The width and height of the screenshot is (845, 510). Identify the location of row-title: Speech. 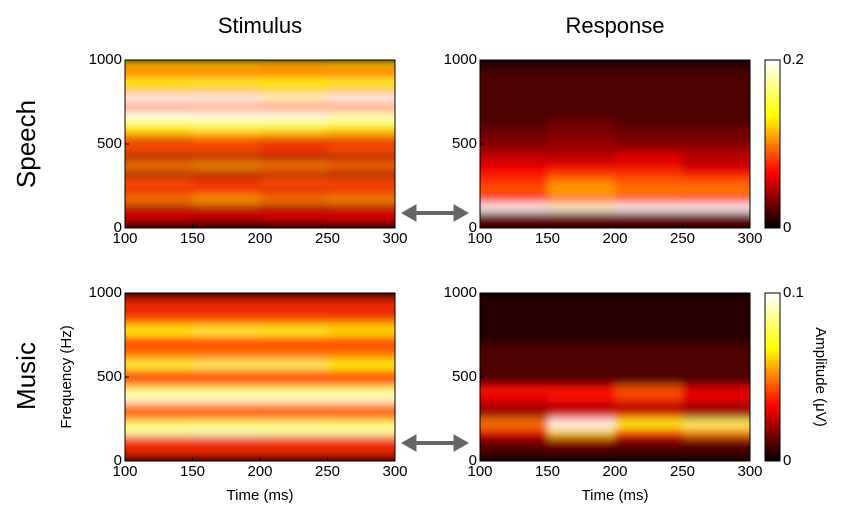
(26, 144).